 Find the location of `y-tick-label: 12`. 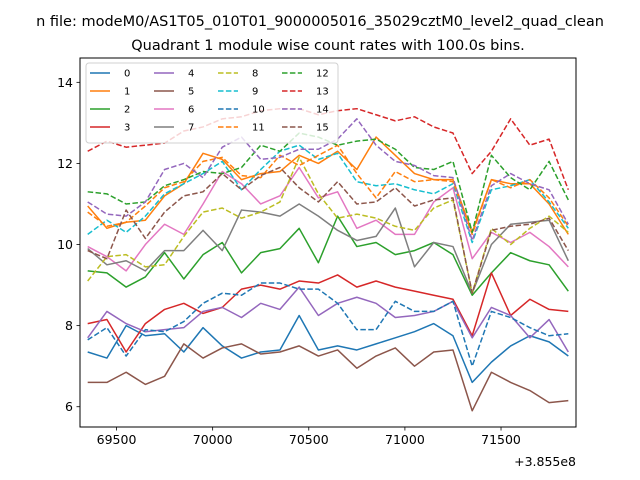

y-tick-label: 12 is located at coordinates (65, 163).